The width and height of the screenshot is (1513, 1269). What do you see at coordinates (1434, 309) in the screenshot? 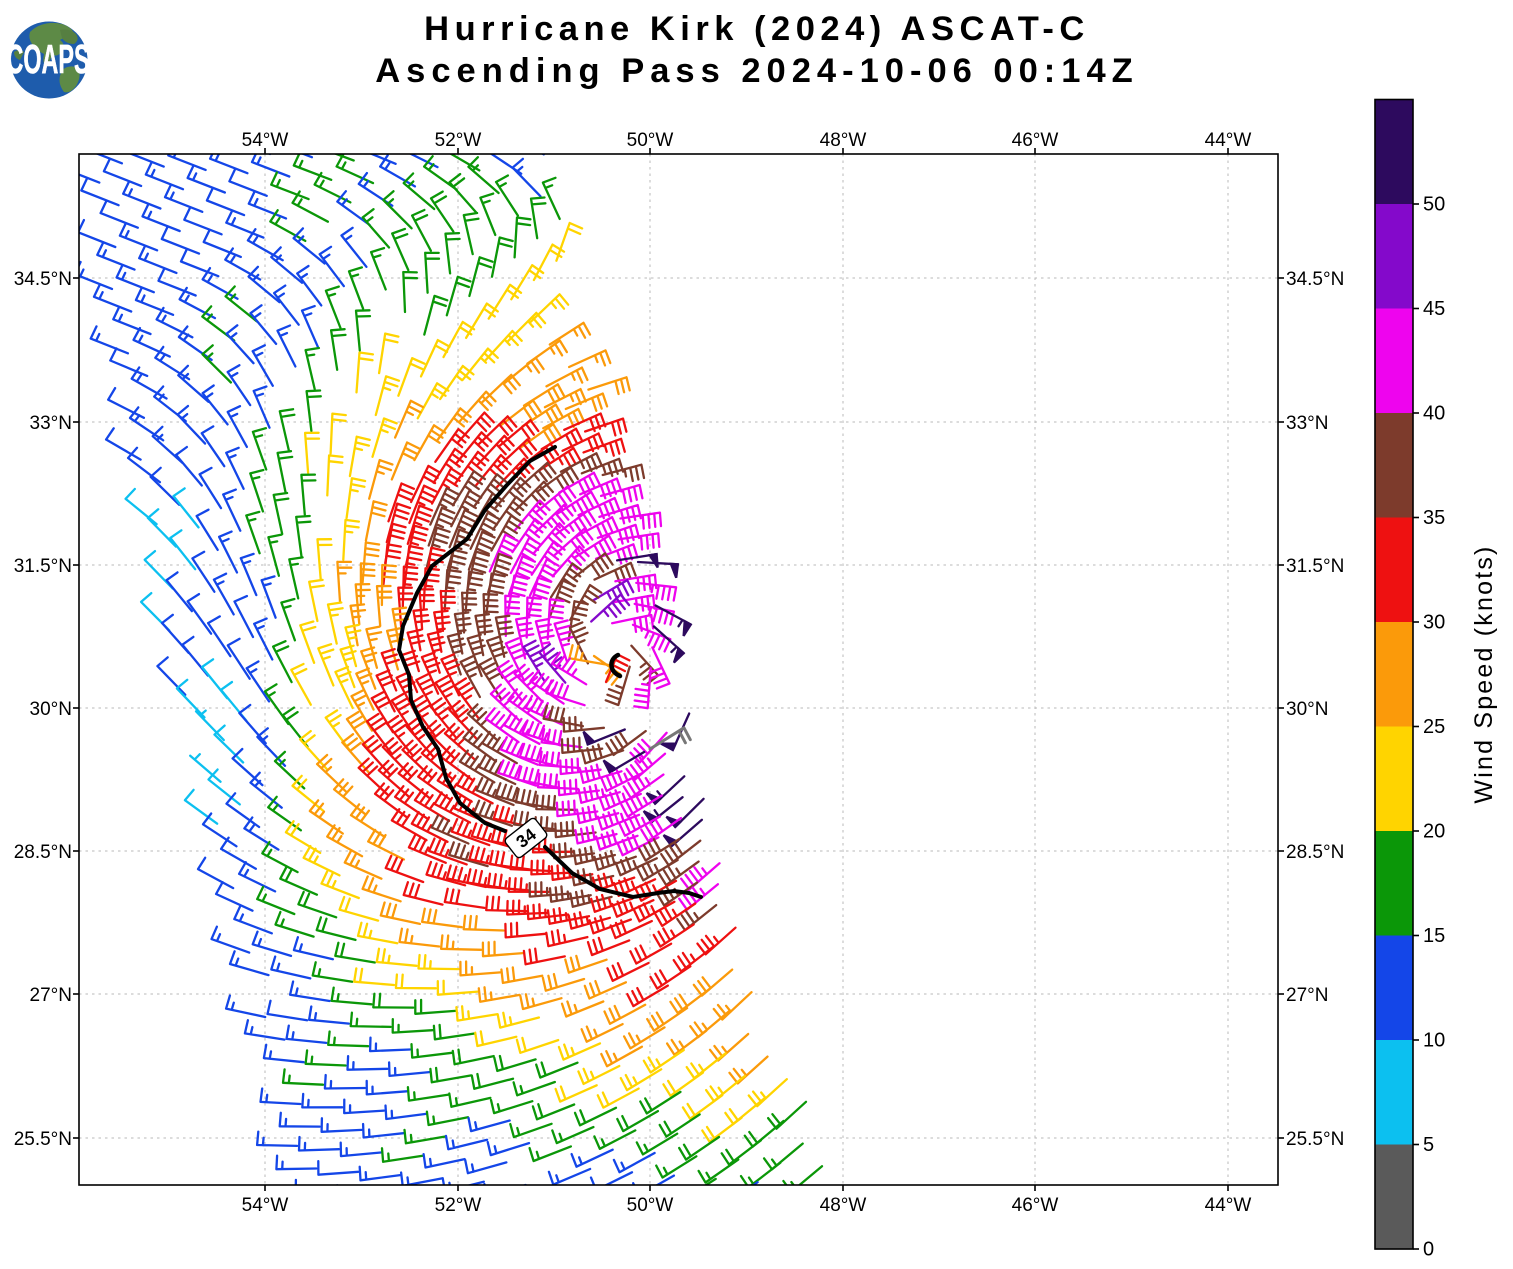
I see `svg-text: 45` at bounding box center [1434, 309].